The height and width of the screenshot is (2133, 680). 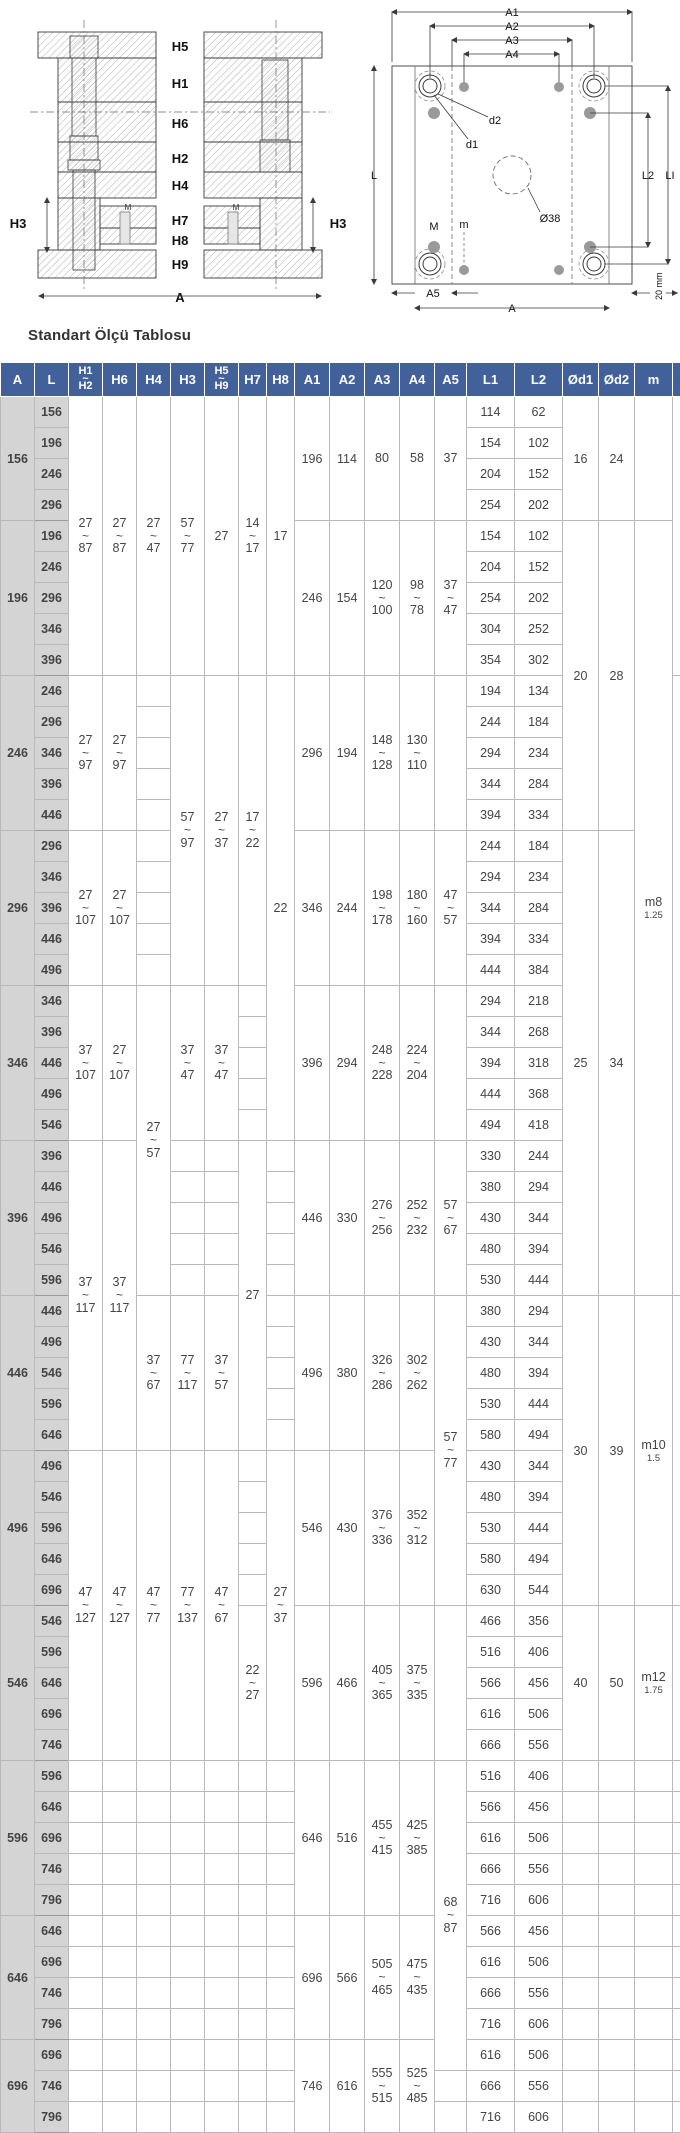 What do you see at coordinates (491, 1311) in the screenshot?
I see `cell-l1: 380` at bounding box center [491, 1311].